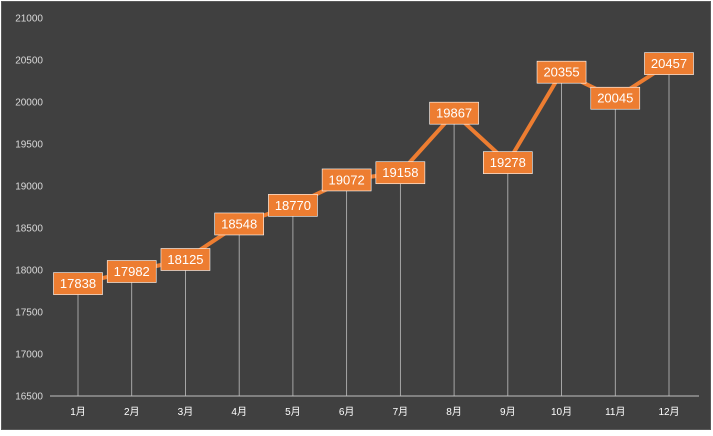 The image size is (713, 436). What do you see at coordinates (29, 61) in the screenshot?
I see `y-tick-label: 20500` at bounding box center [29, 61].